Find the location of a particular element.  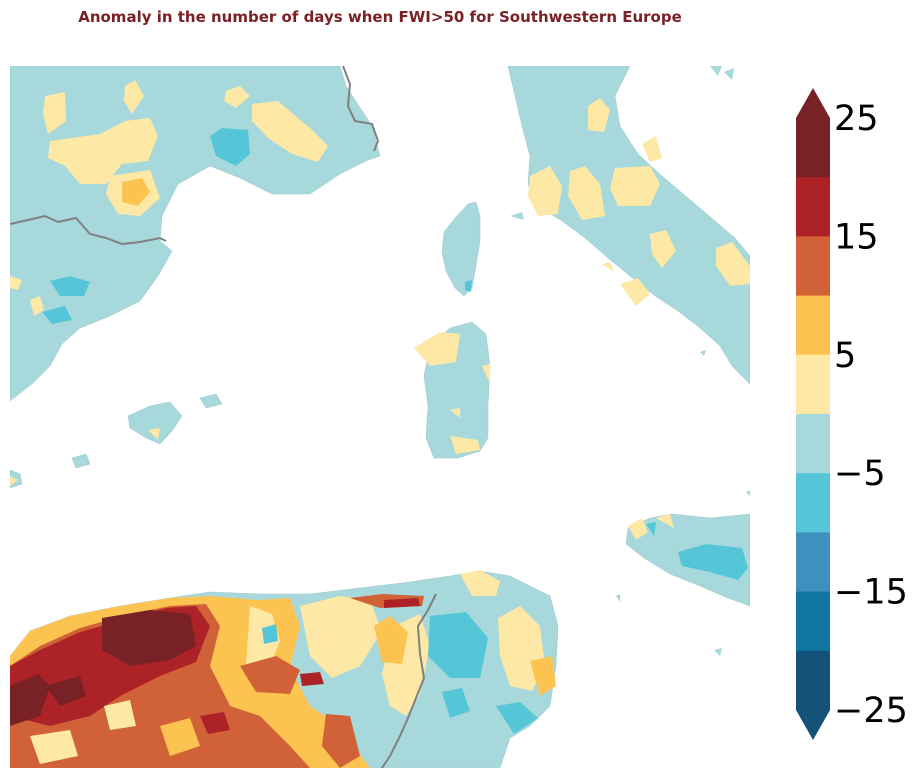

land-mallorca is located at coordinates (155, 423).